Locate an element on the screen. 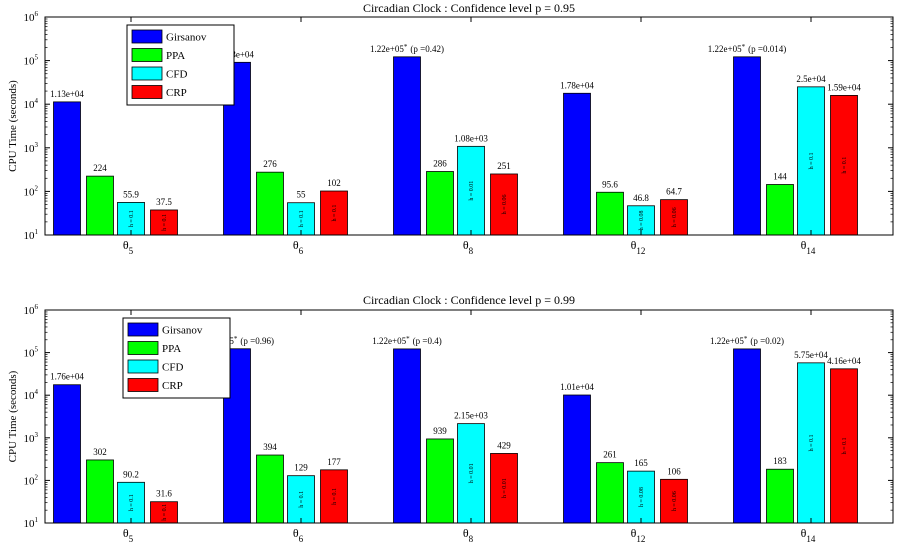  legend-label-crp: CRP is located at coordinates (176, 93).